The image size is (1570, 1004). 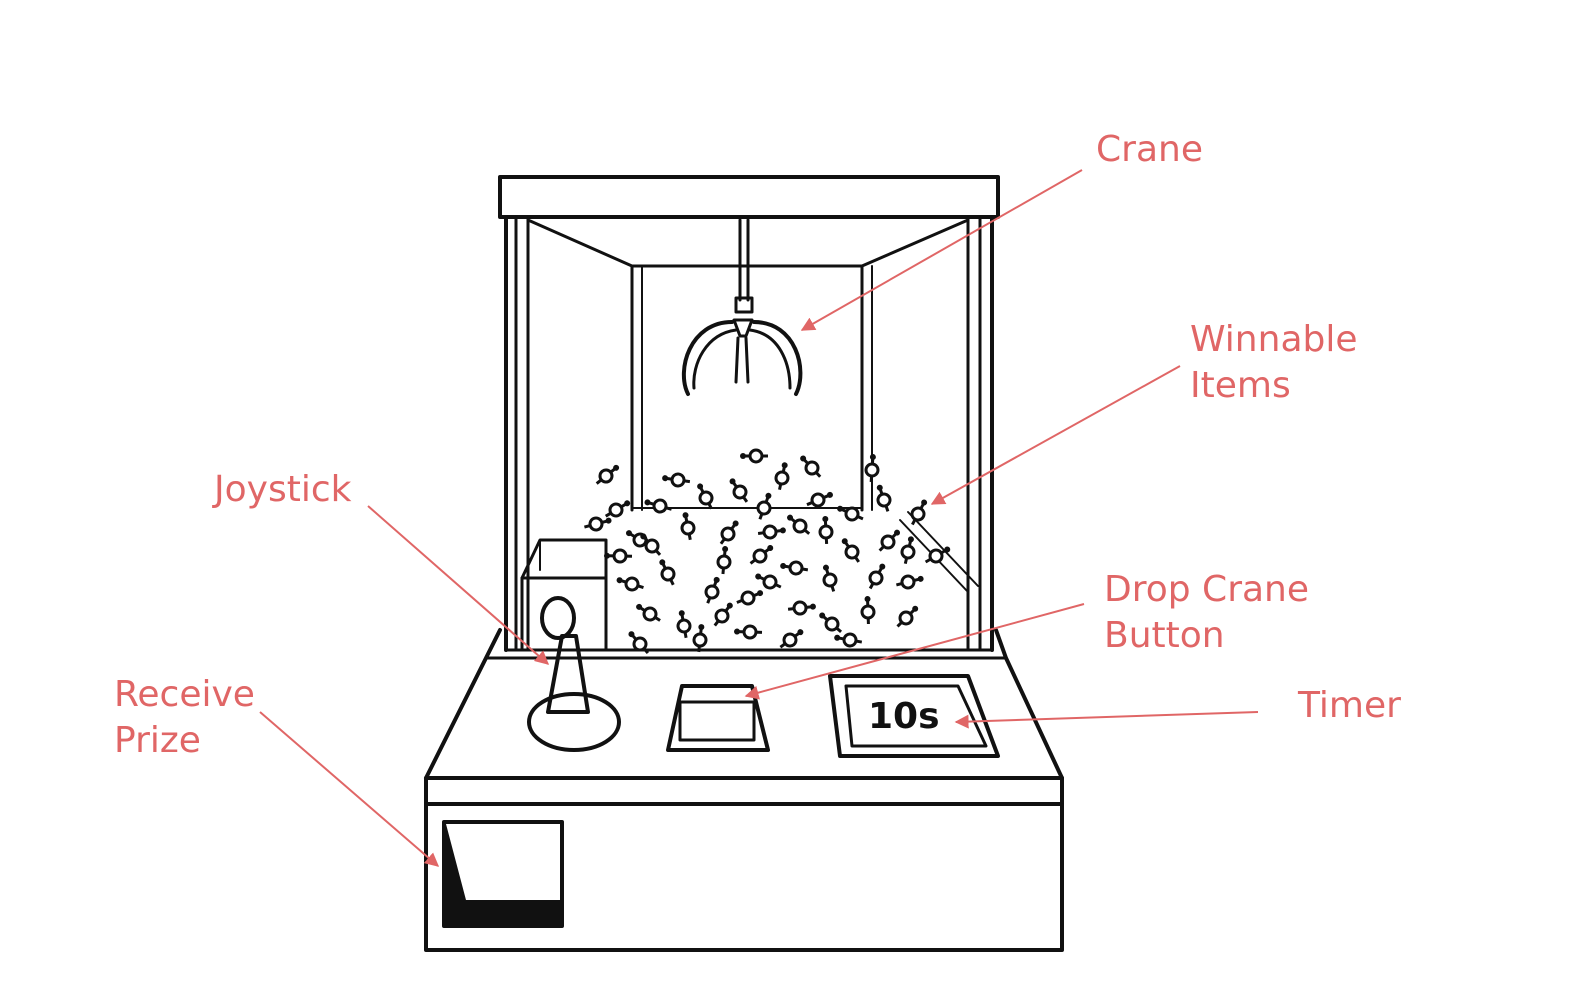 I want to click on timer-display: 10s, so click(x=914, y=716).